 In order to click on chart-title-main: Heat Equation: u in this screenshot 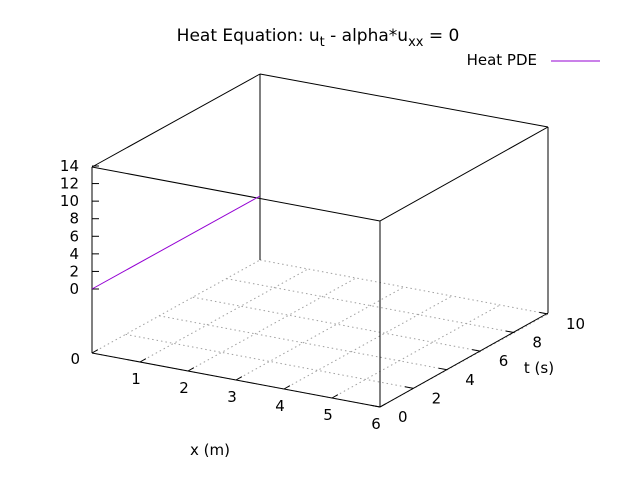, I will do `click(248, 36)`.